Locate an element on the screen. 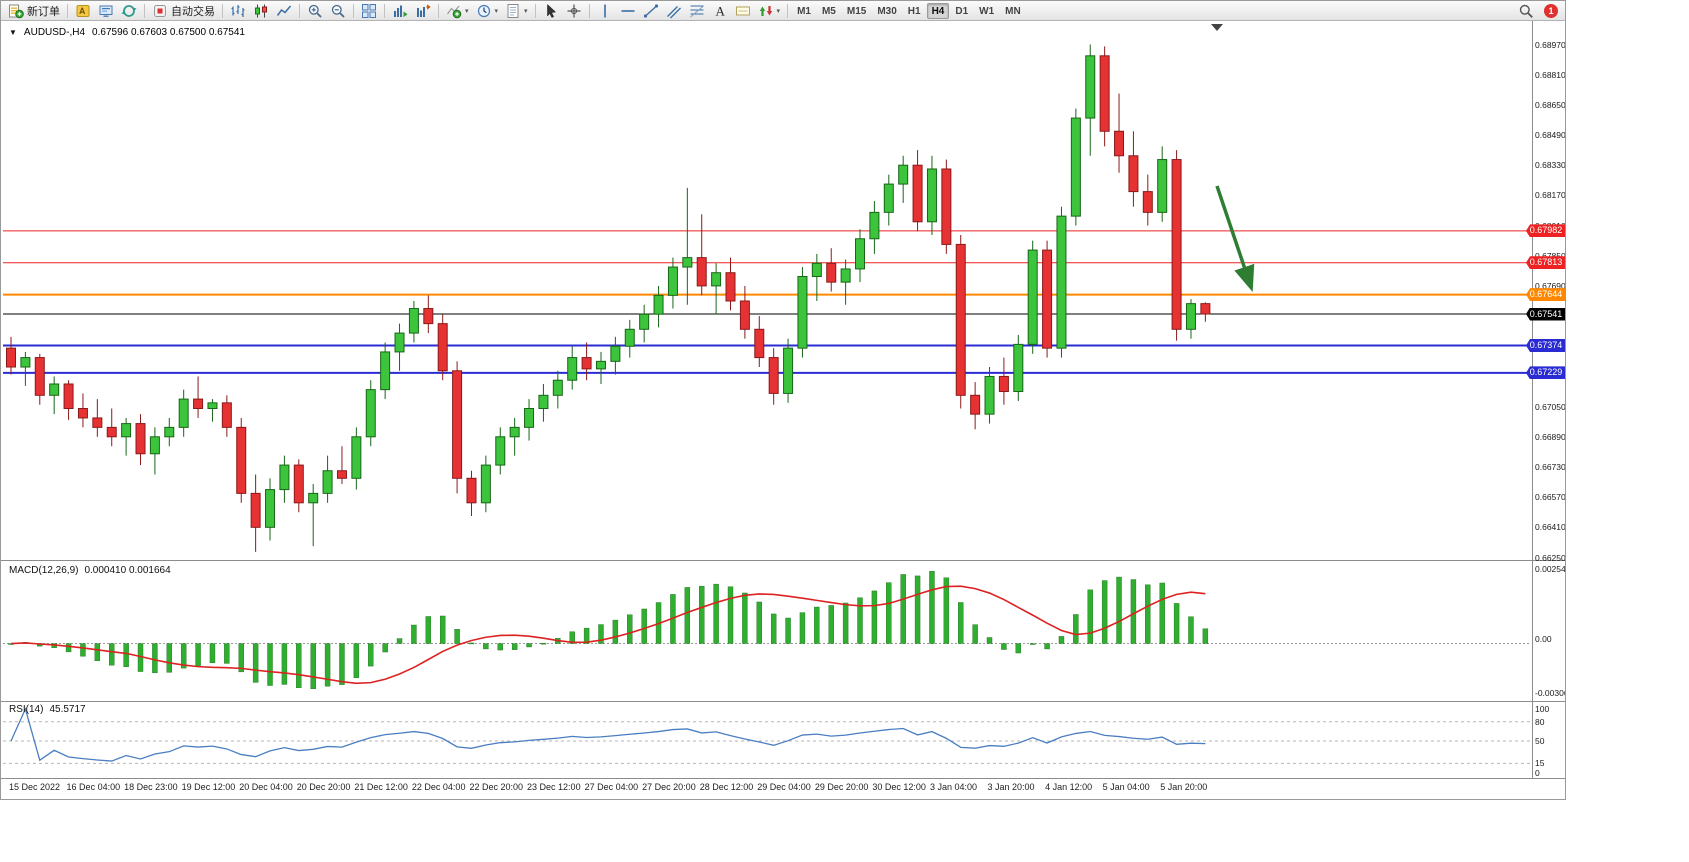  arrow-annotation is located at coordinates (1235, 238).